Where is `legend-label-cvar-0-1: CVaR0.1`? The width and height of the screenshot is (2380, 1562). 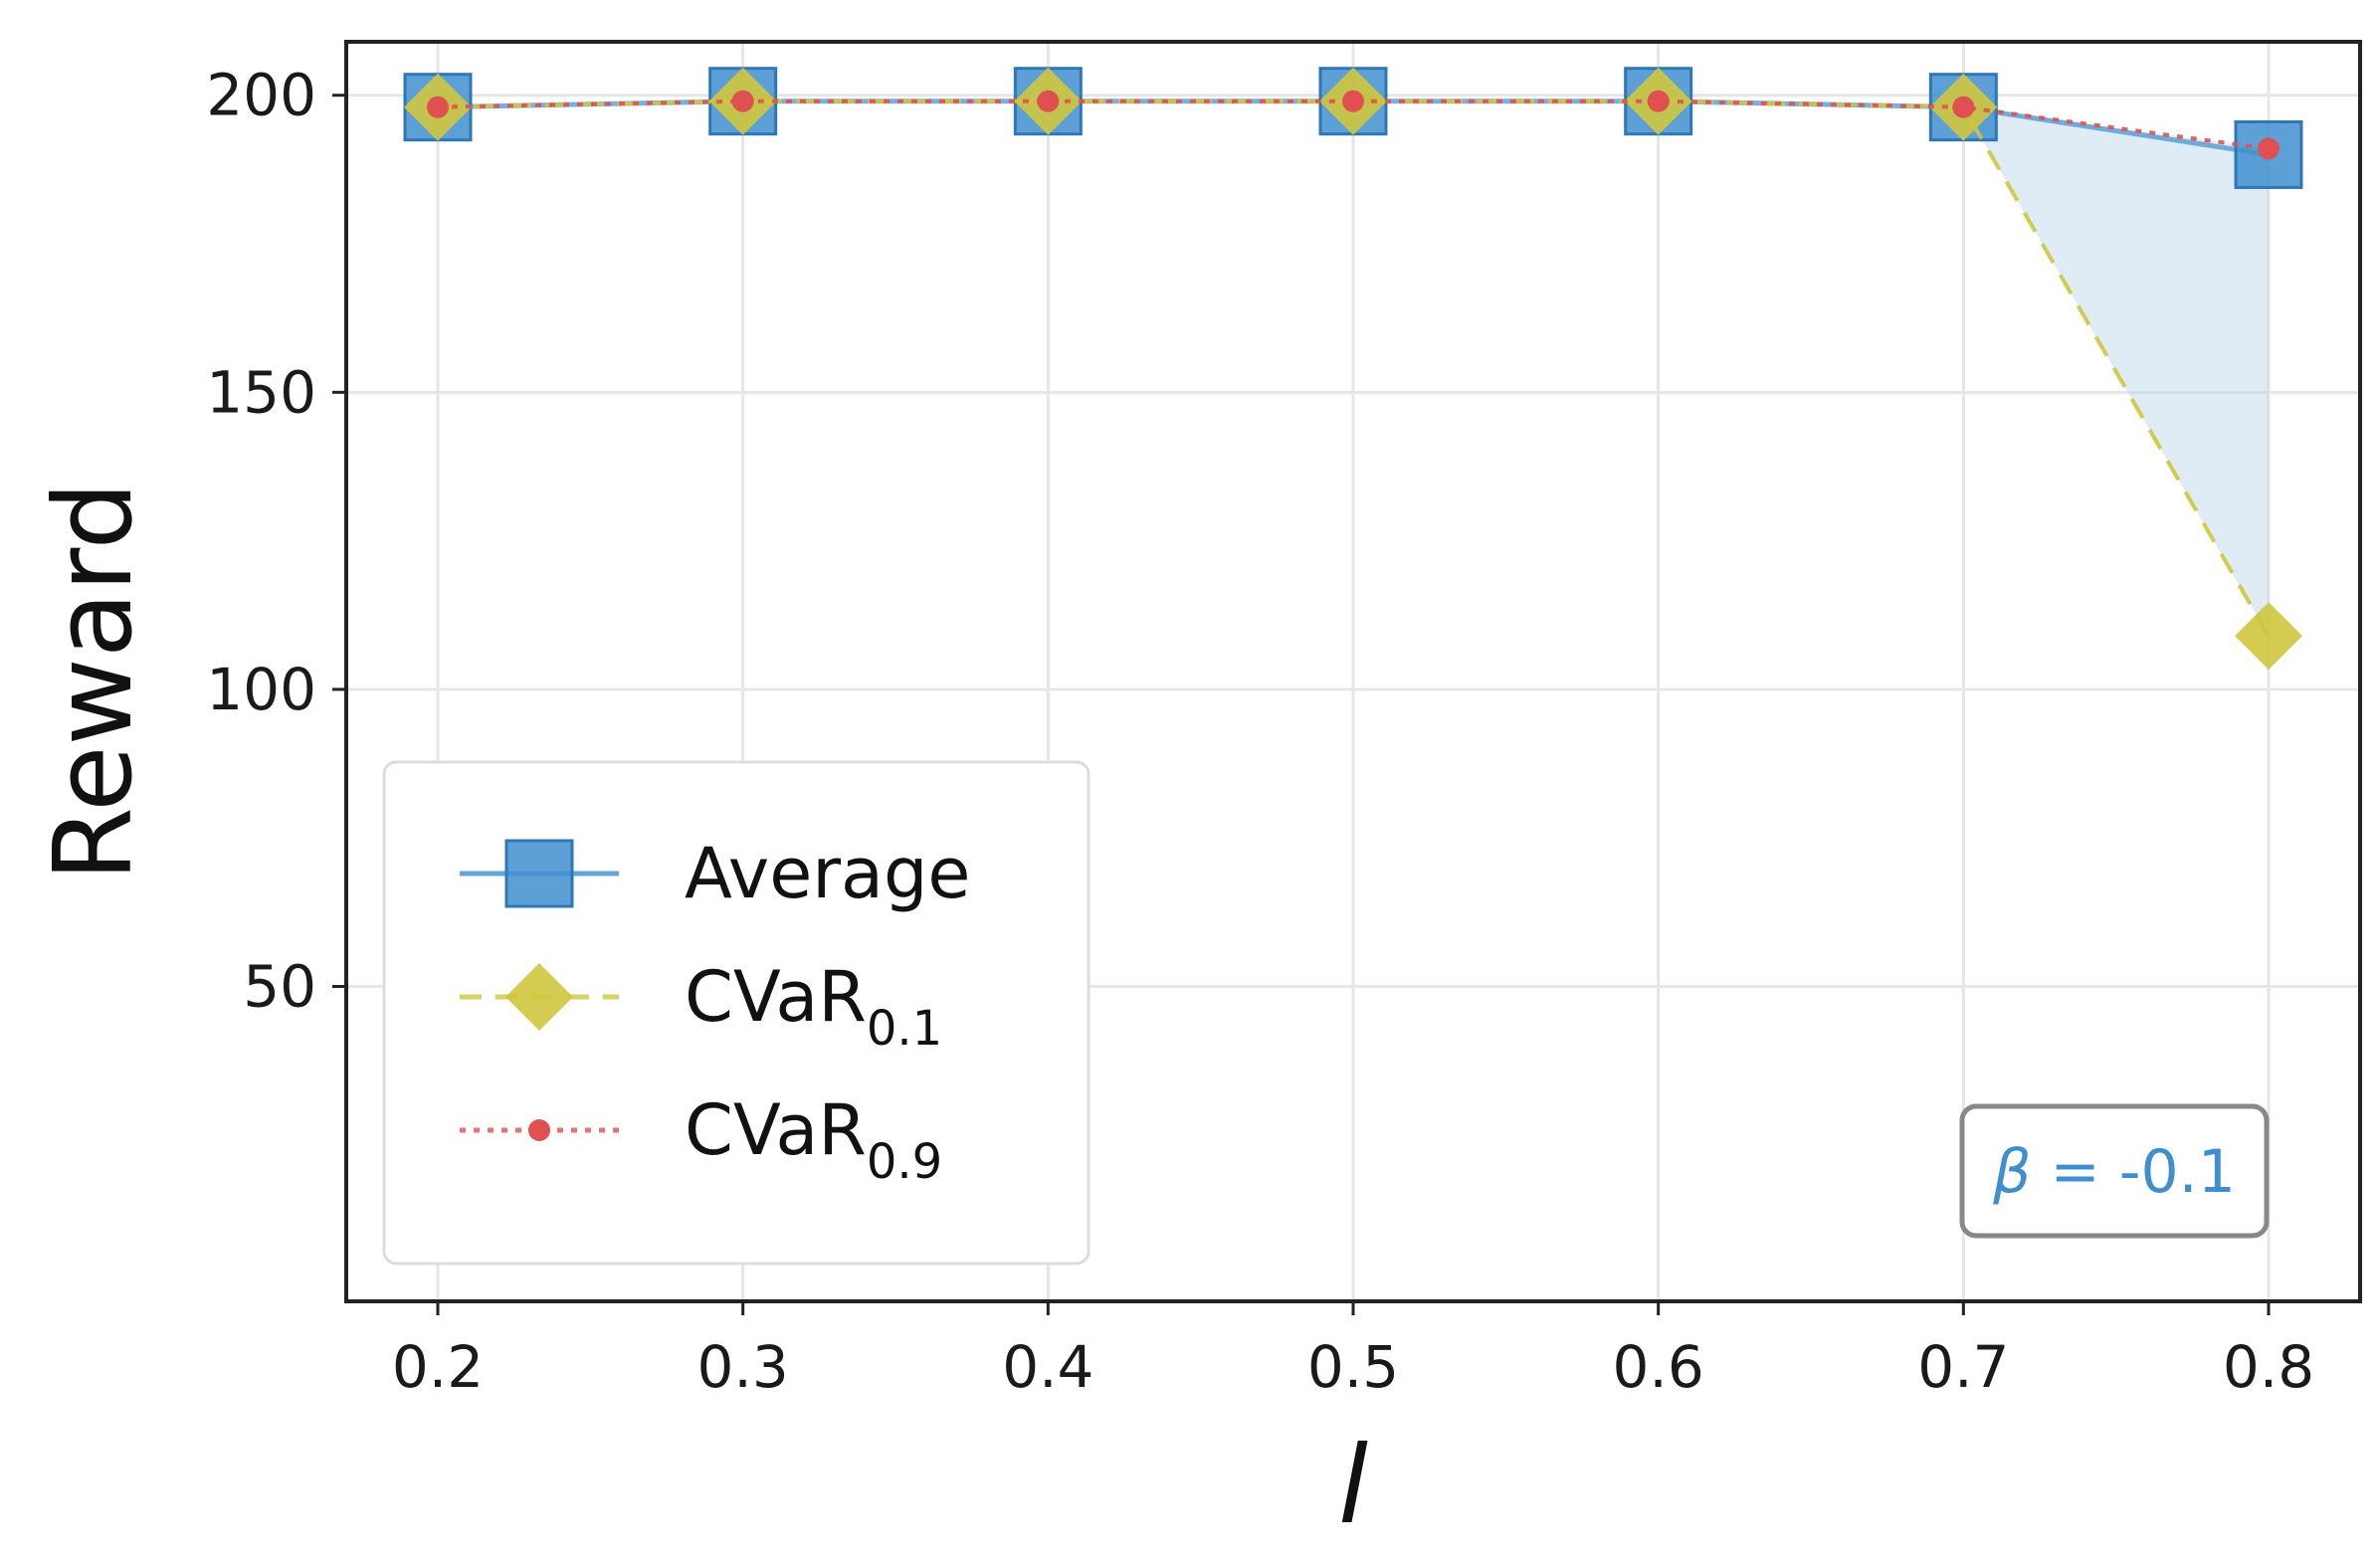 legend-label-cvar-0-1: CVaR0.1 is located at coordinates (813, 1006).